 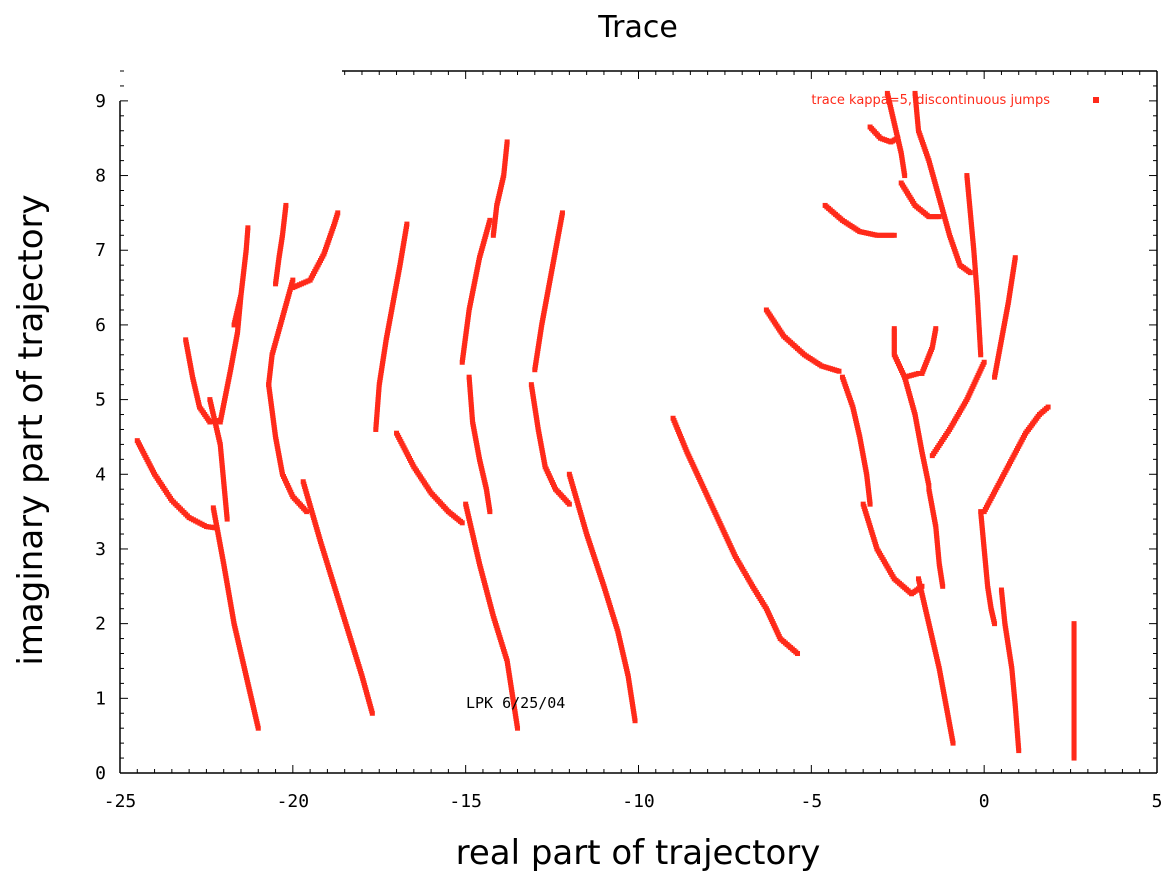 I want to click on x-axis-label: real part of trajectory, so click(x=638, y=853).